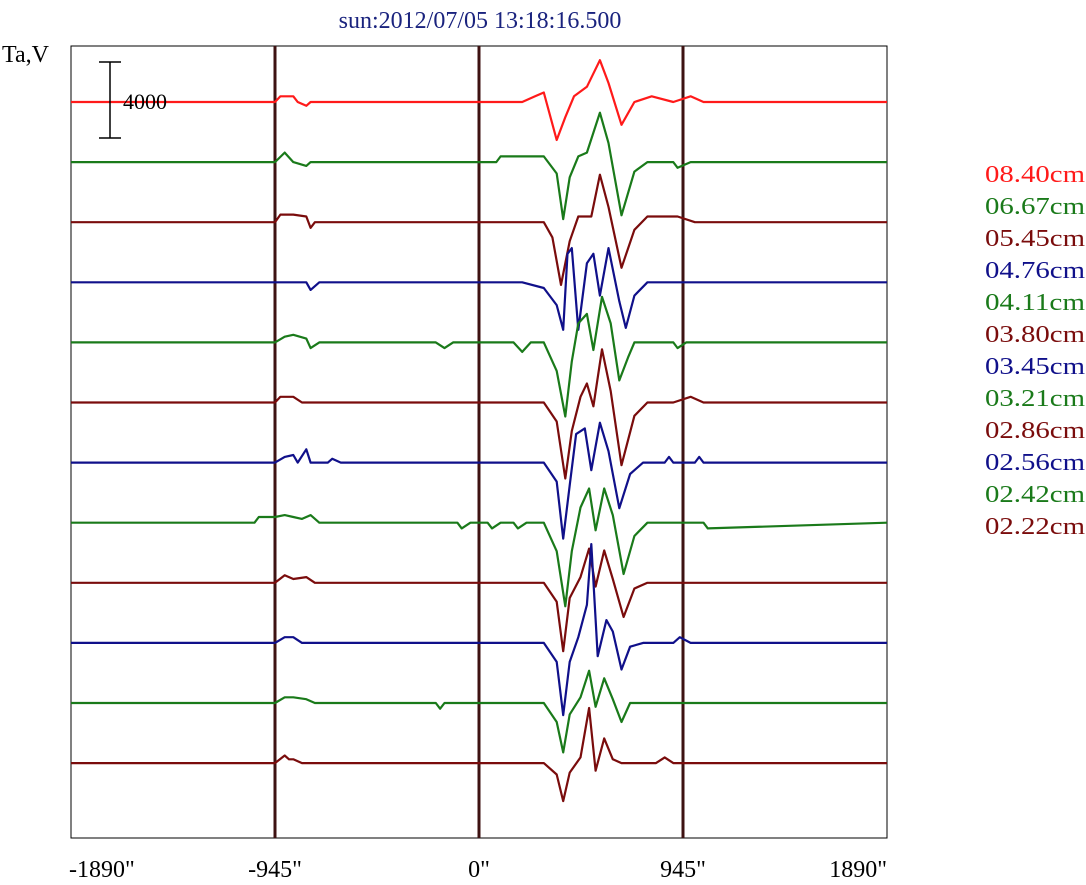  I want to click on trace-06.67cm, so click(479, 166).